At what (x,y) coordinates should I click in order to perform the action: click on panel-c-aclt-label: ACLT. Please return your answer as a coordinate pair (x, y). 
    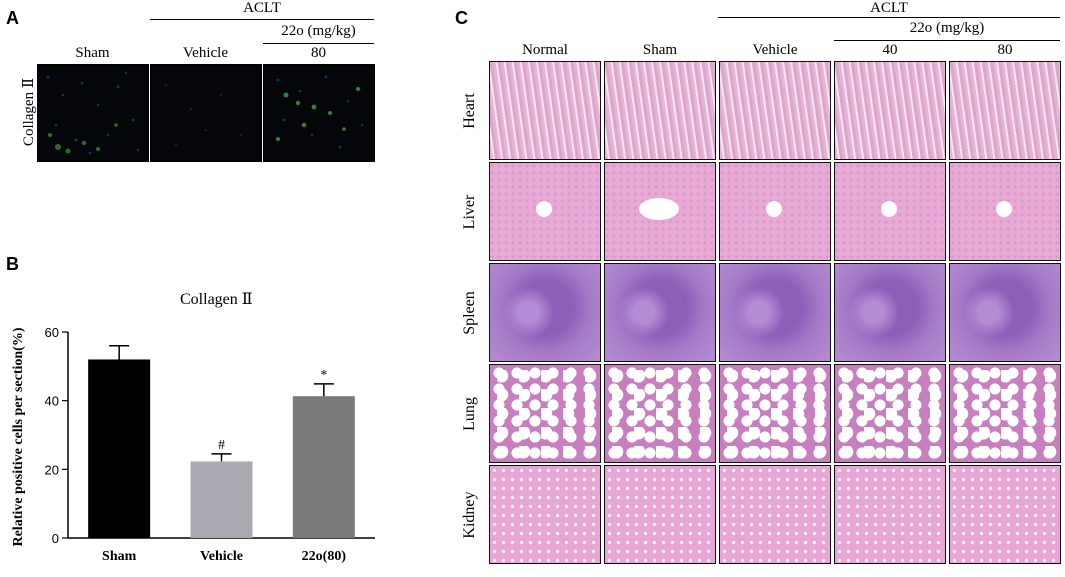
    Looking at the image, I should click on (889, 8).